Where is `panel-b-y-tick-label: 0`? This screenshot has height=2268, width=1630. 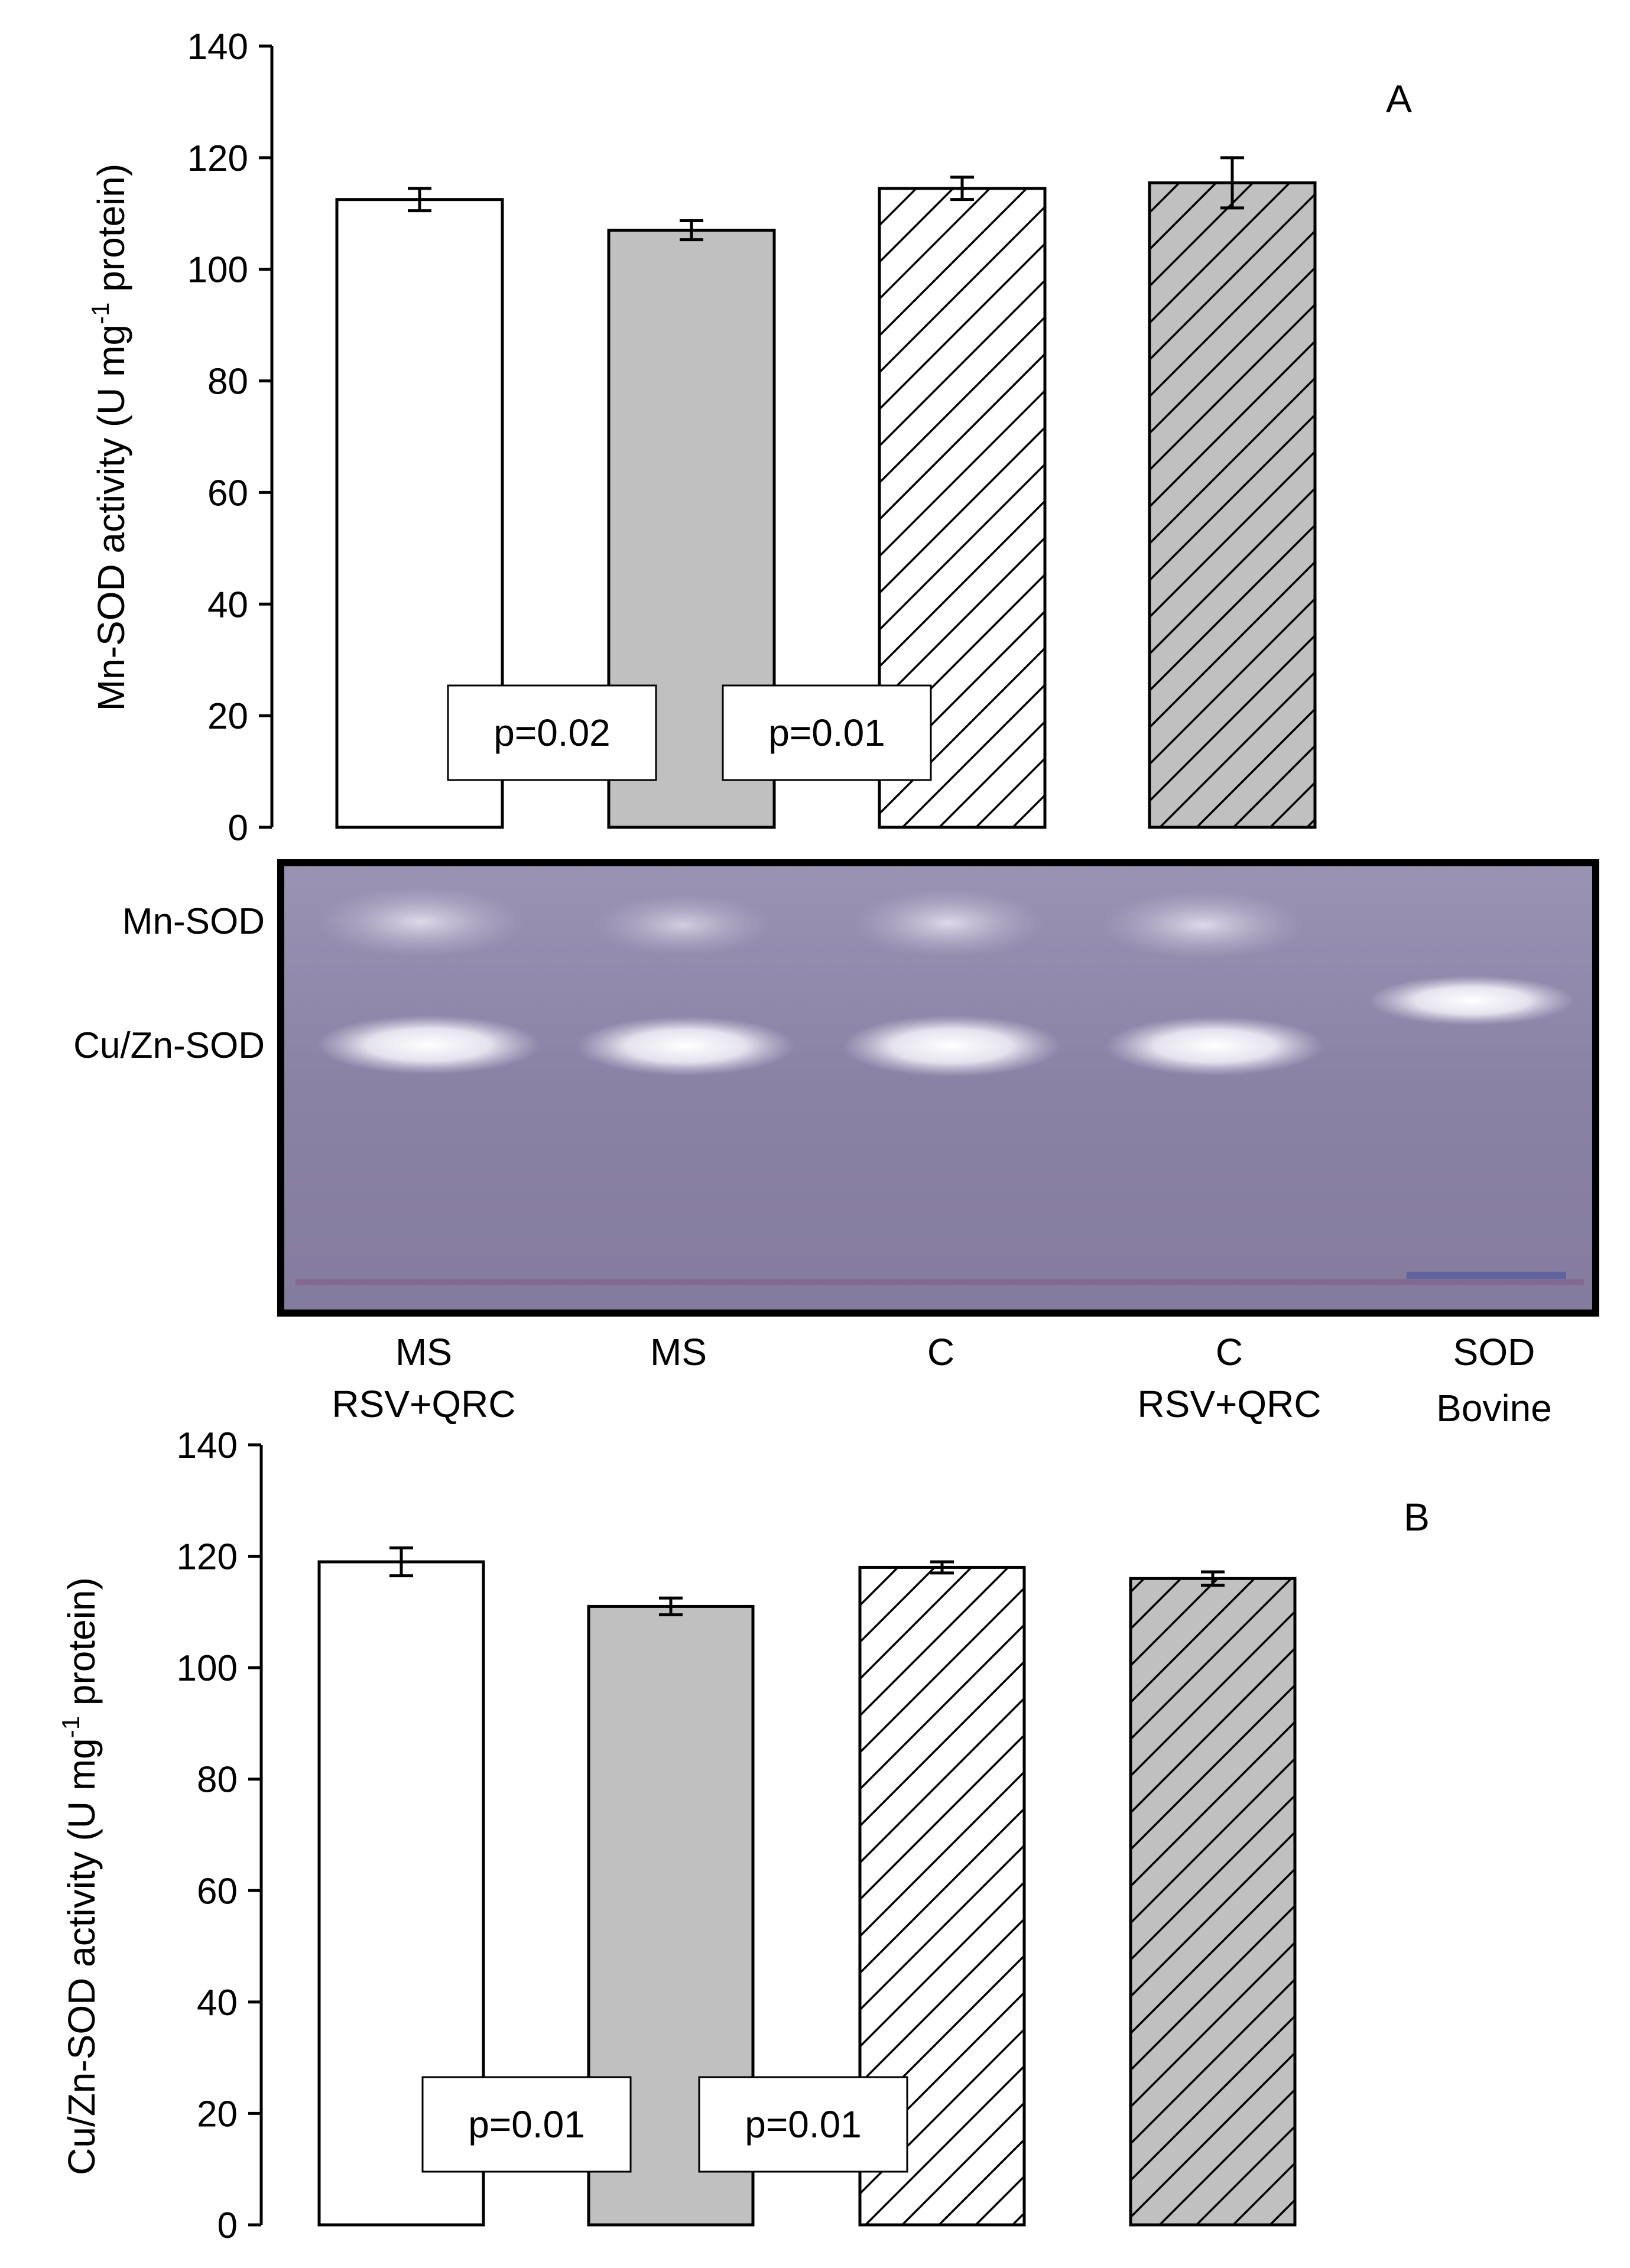
panel-b-y-tick-label: 0 is located at coordinates (227, 2225).